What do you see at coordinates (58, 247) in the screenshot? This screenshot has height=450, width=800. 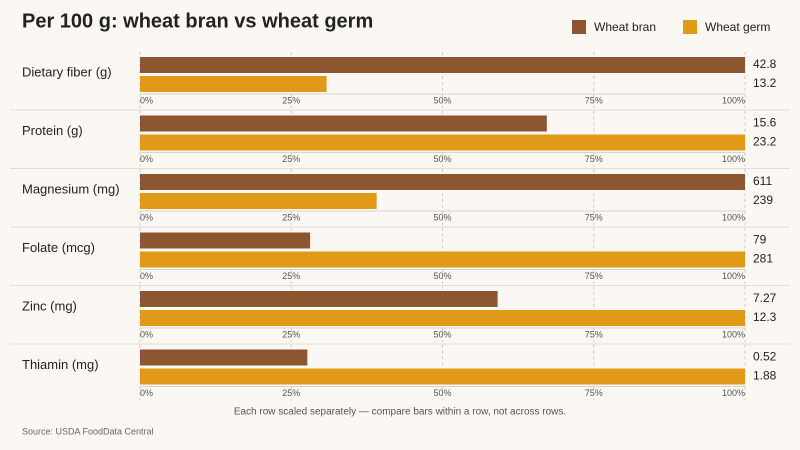 I see `category-label: Folate (mcg)` at bounding box center [58, 247].